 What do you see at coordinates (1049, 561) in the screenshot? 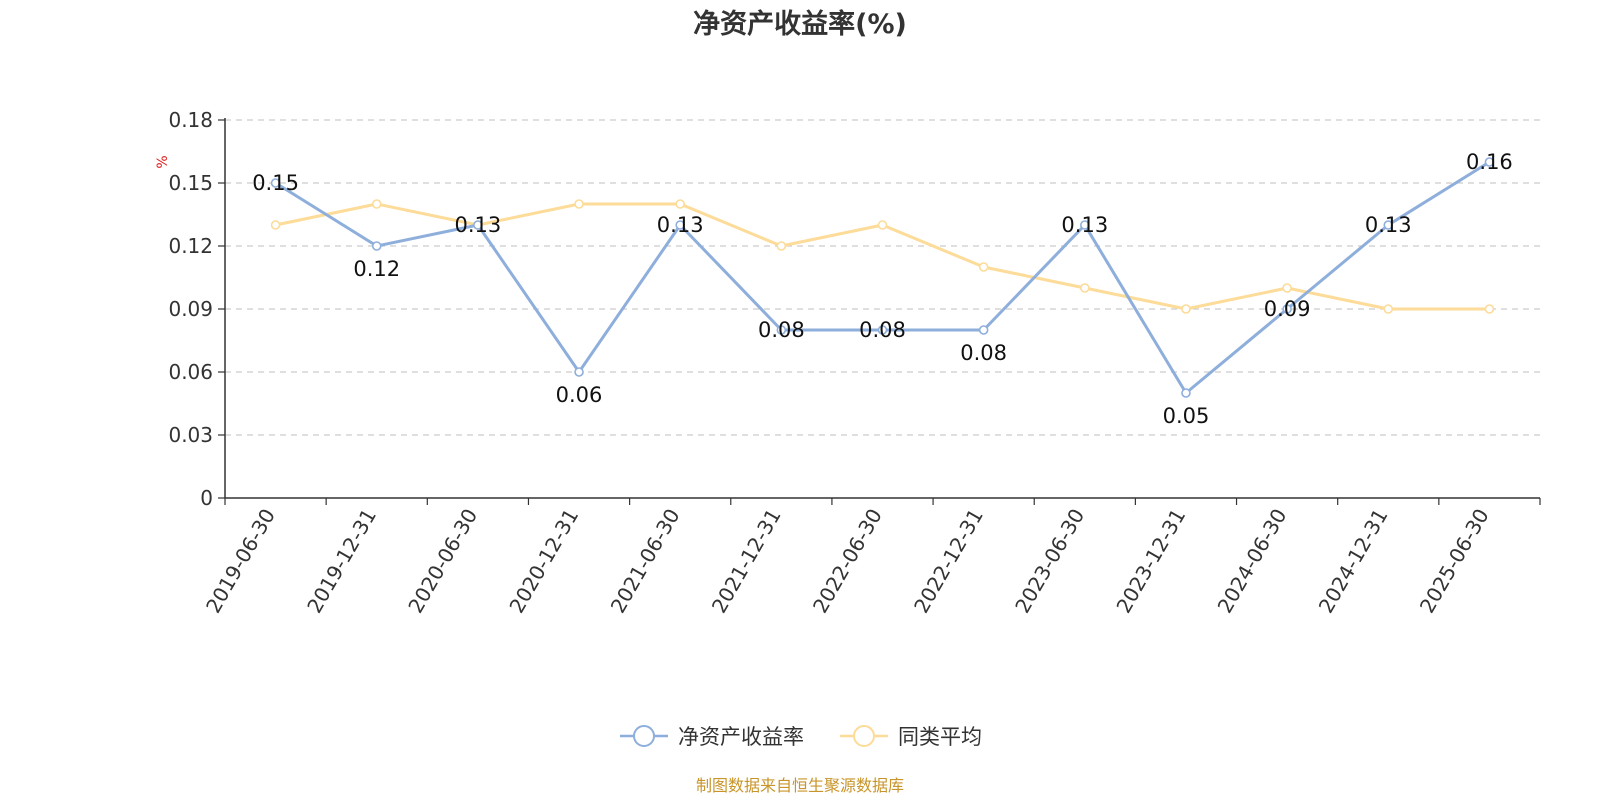
I see `x-tick-label: 2023-06-30` at bounding box center [1049, 561].